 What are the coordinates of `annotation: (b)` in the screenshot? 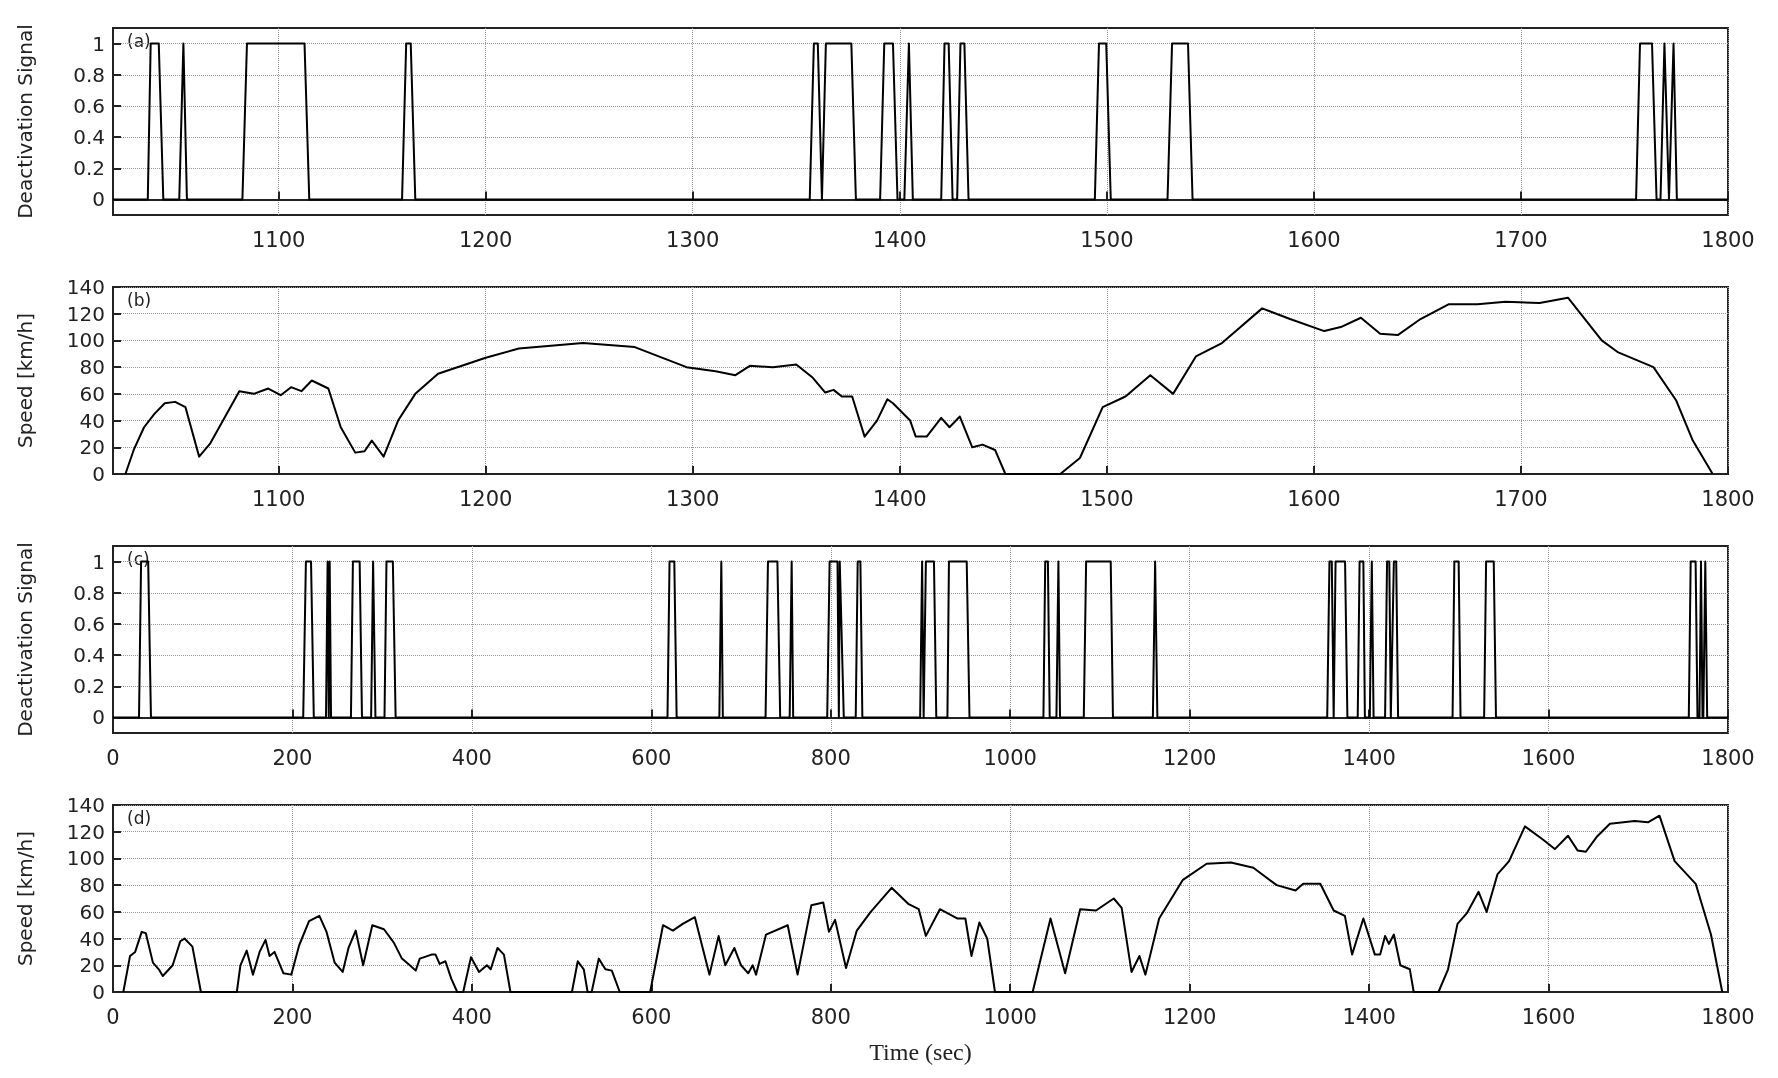 It's located at (139, 299).